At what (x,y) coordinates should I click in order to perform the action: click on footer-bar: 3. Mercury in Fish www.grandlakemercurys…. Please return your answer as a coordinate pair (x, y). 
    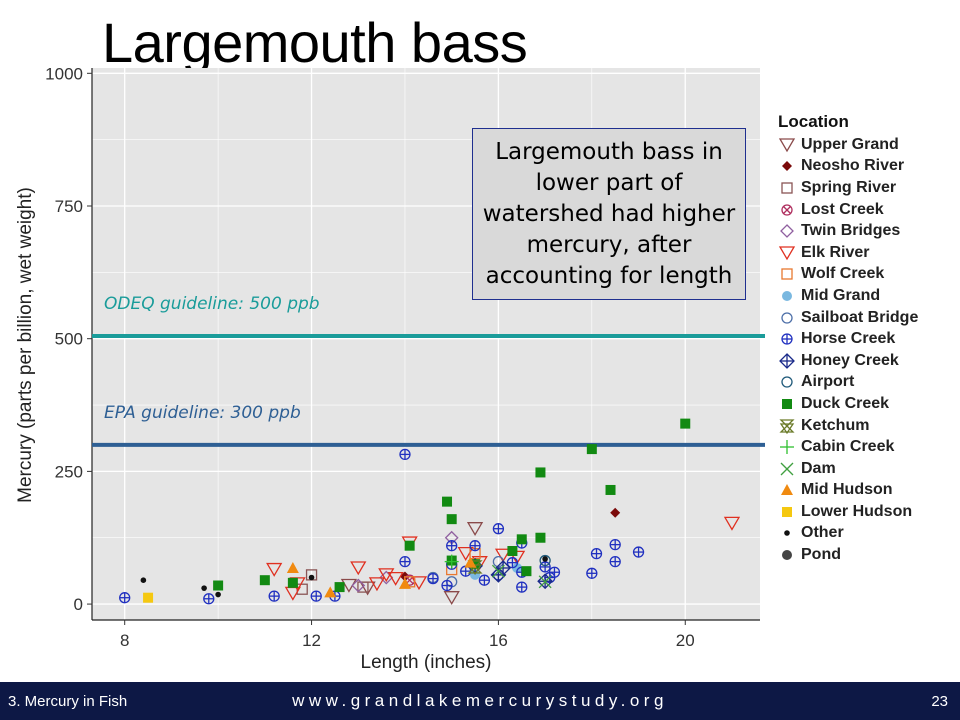
    Looking at the image, I should click on (480, 701).